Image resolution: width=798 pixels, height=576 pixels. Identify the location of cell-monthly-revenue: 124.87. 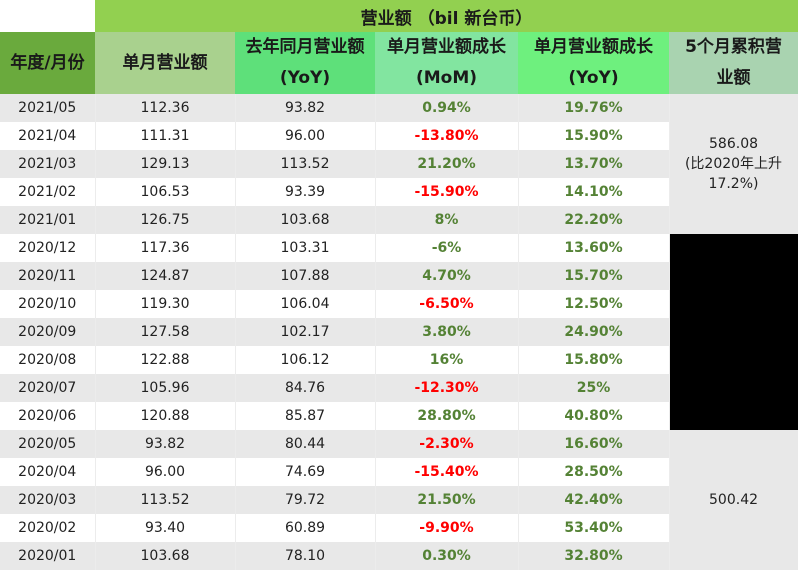
(165, 276).